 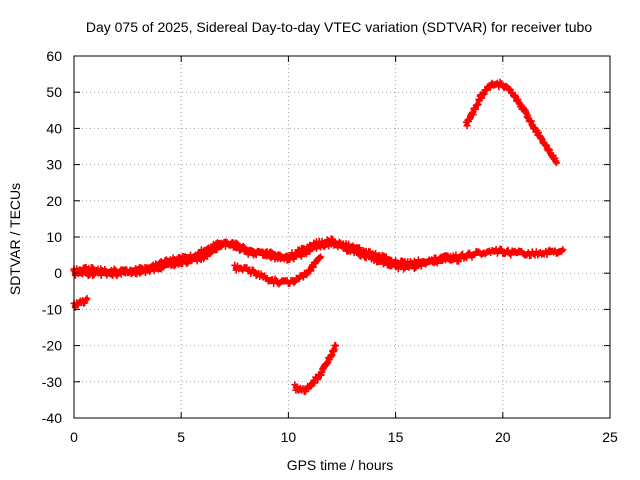 I want to click on y-axis-label: SDTVAR / TECUs, so click(x=15, y=239).